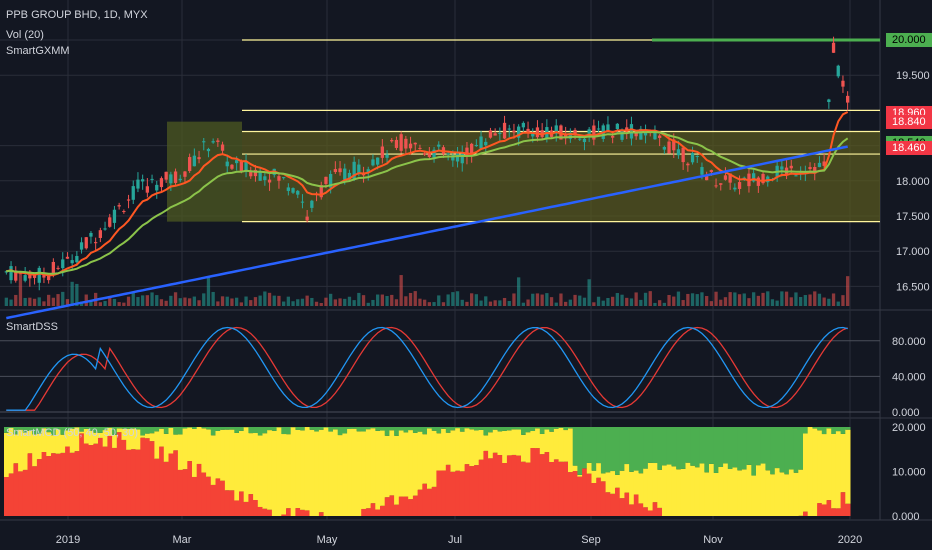  I want to click on dss-tick-label: 80.000, so click(909, 342).